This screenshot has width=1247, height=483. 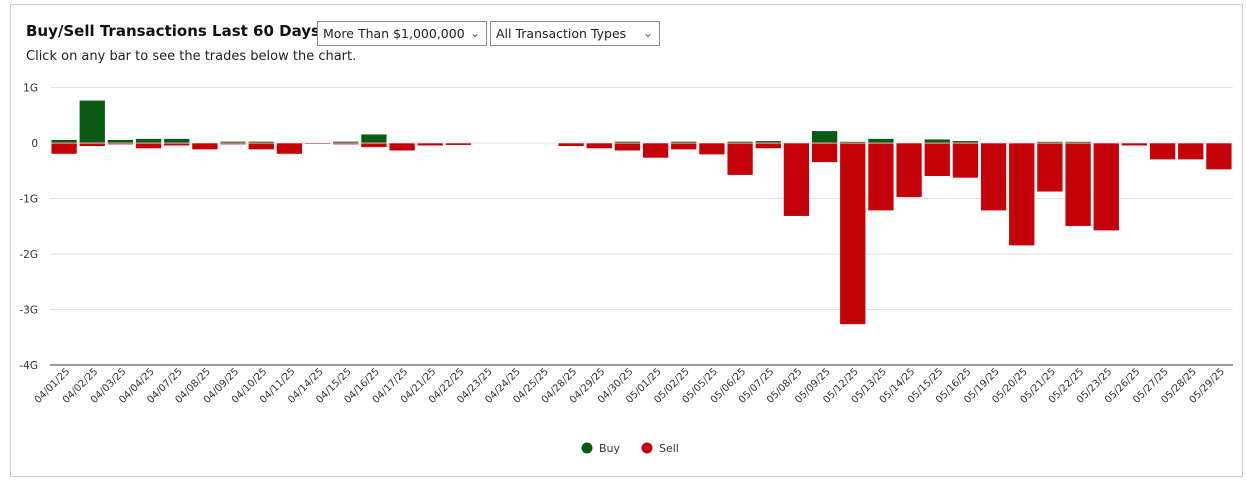 What do you see at coordinates (647, 448) in the screenshot?
I see `legend-sell-marker` at bounding box center [647, 448].